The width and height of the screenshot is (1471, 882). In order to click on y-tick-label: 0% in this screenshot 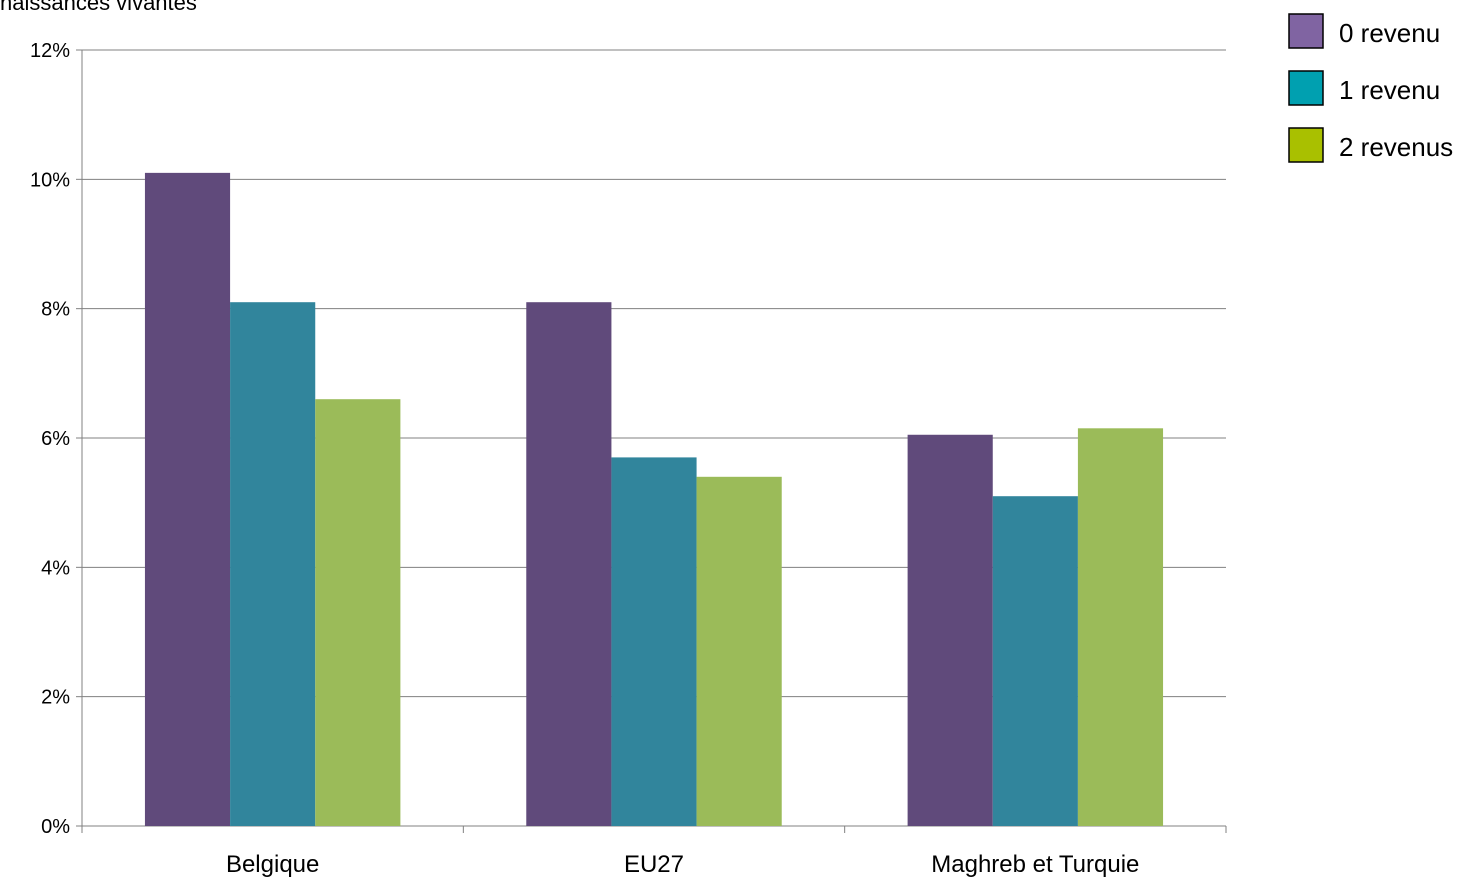, I will do `click(55, 827)`.